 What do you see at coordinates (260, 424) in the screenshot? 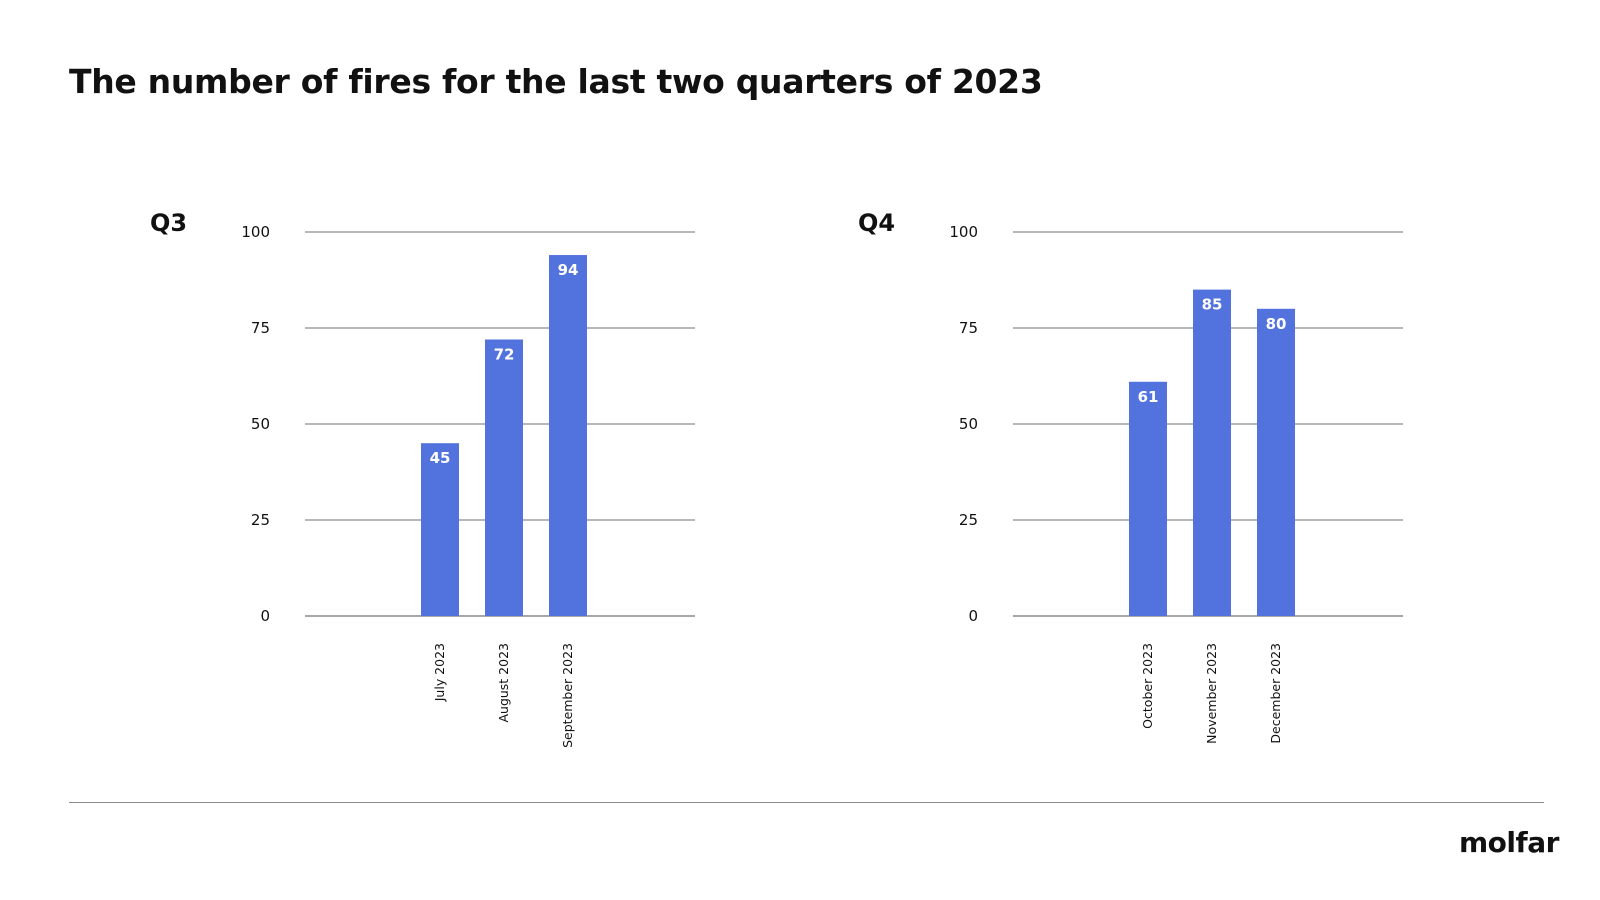
I see `q3-y-tick-label: 50` at bounding box center [260, 424].